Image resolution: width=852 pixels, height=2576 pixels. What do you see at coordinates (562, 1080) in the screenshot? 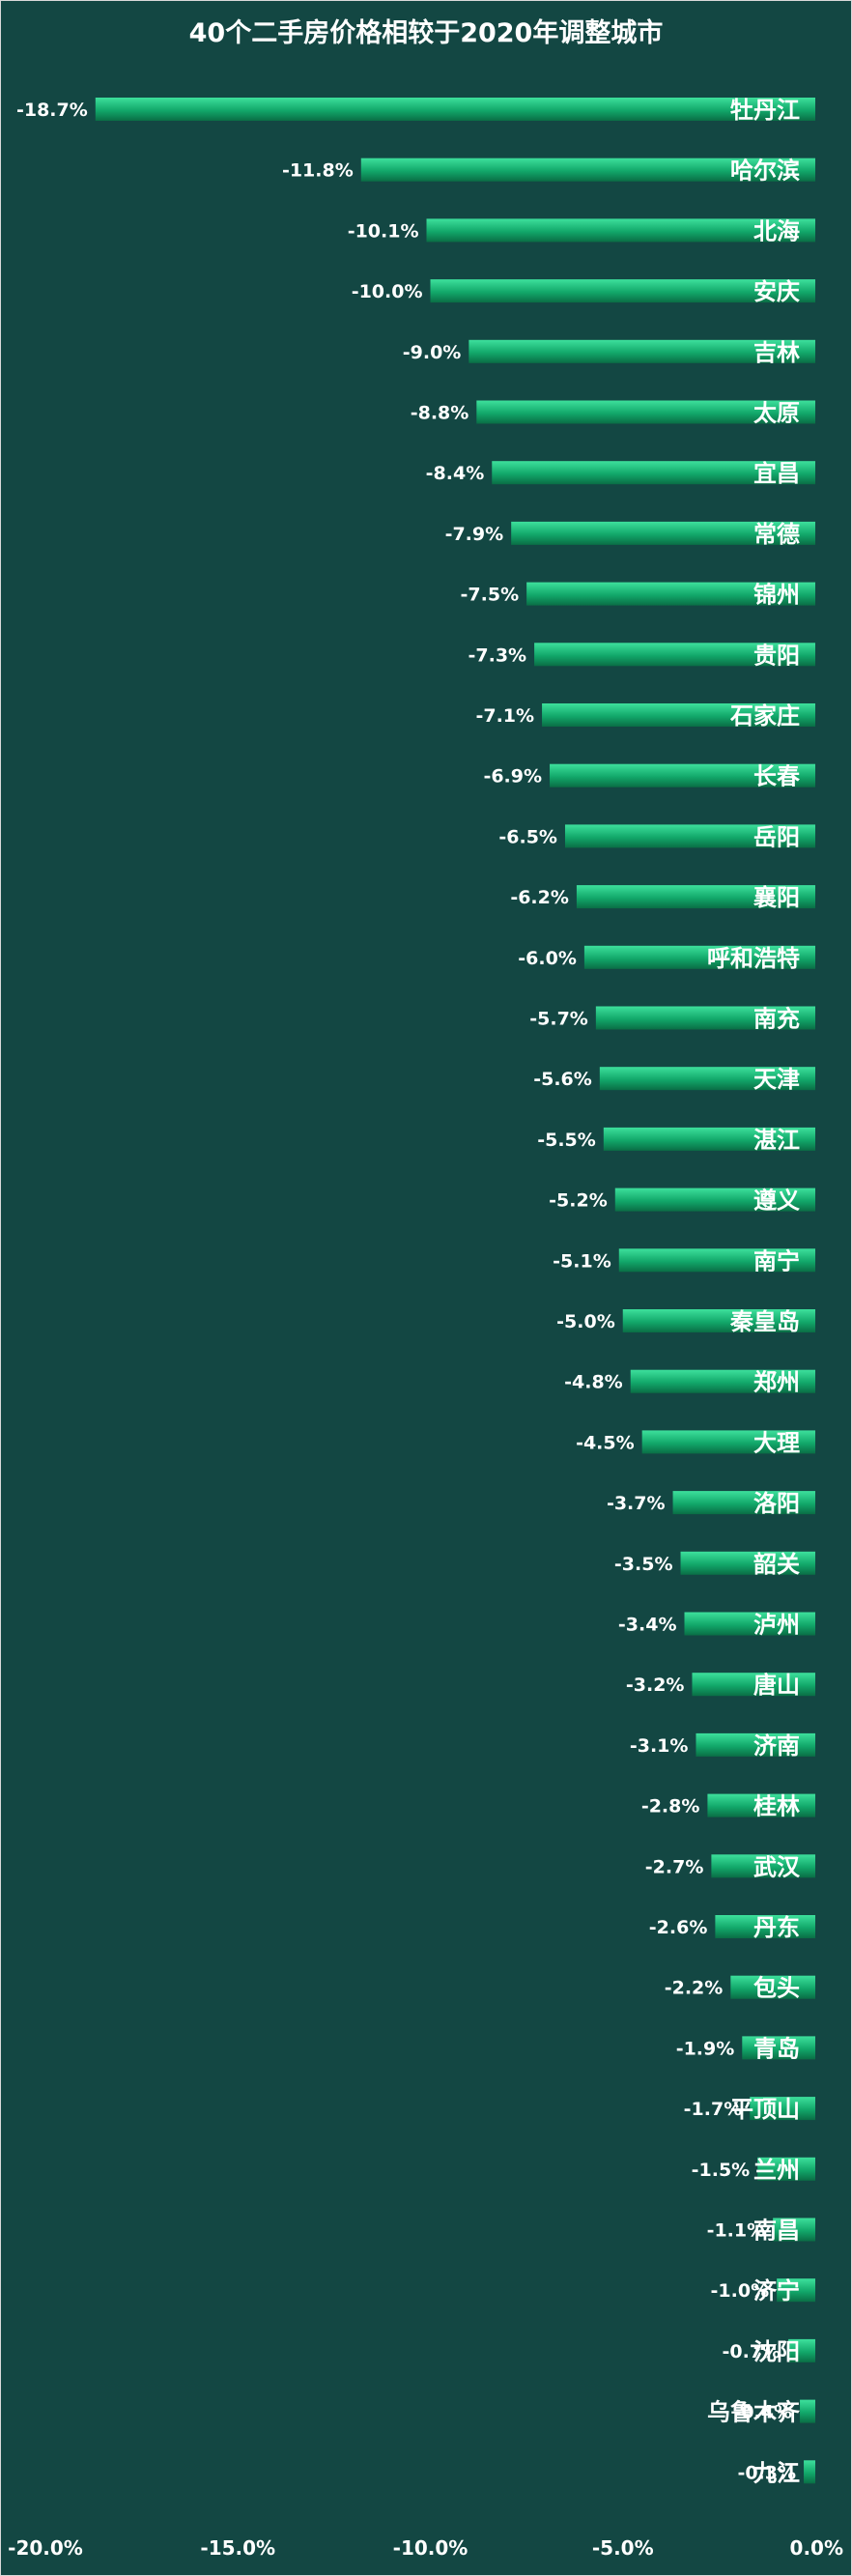
I see `data-label: -5.6%` at bounding box center [562, 1080].